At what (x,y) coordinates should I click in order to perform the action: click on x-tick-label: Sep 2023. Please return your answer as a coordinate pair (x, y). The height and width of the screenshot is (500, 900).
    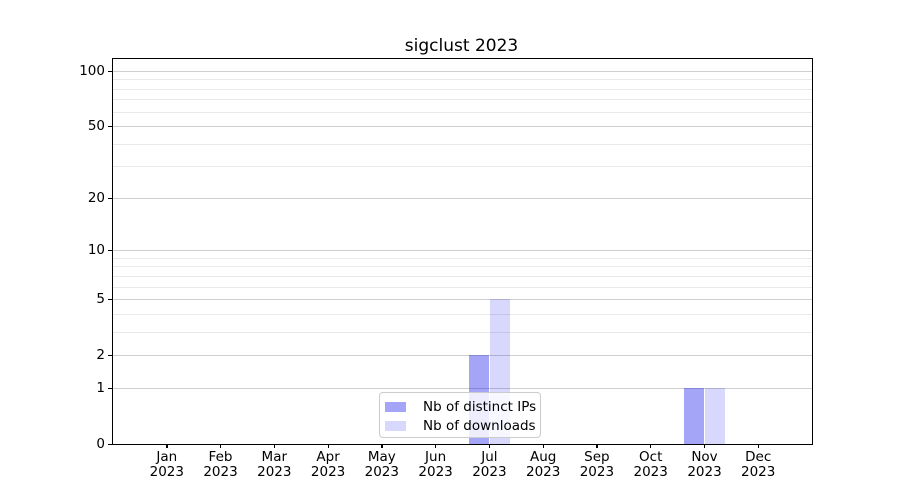
    Looking at the image, I should click on (597, 464).